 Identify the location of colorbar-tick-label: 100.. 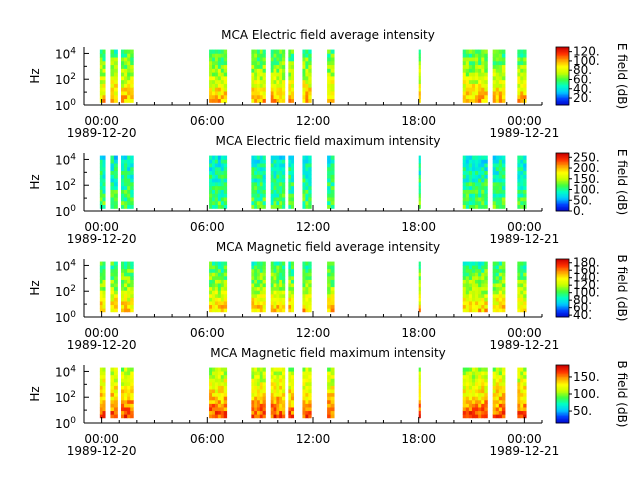
(586, 394).